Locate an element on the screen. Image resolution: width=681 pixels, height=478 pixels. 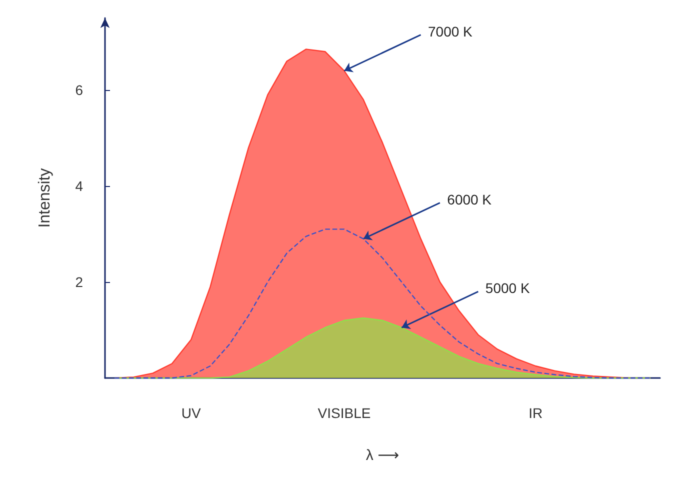
y-tick-label: 6 is located at coordinates (79, 90).